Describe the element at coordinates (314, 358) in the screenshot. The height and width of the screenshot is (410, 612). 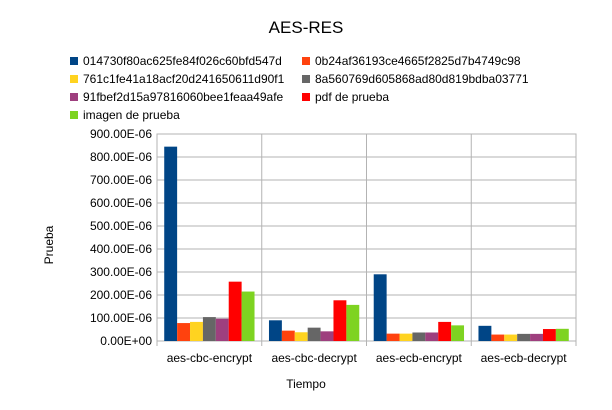
I see `x-tick-label: aes-cbc-decrypt` at that location.